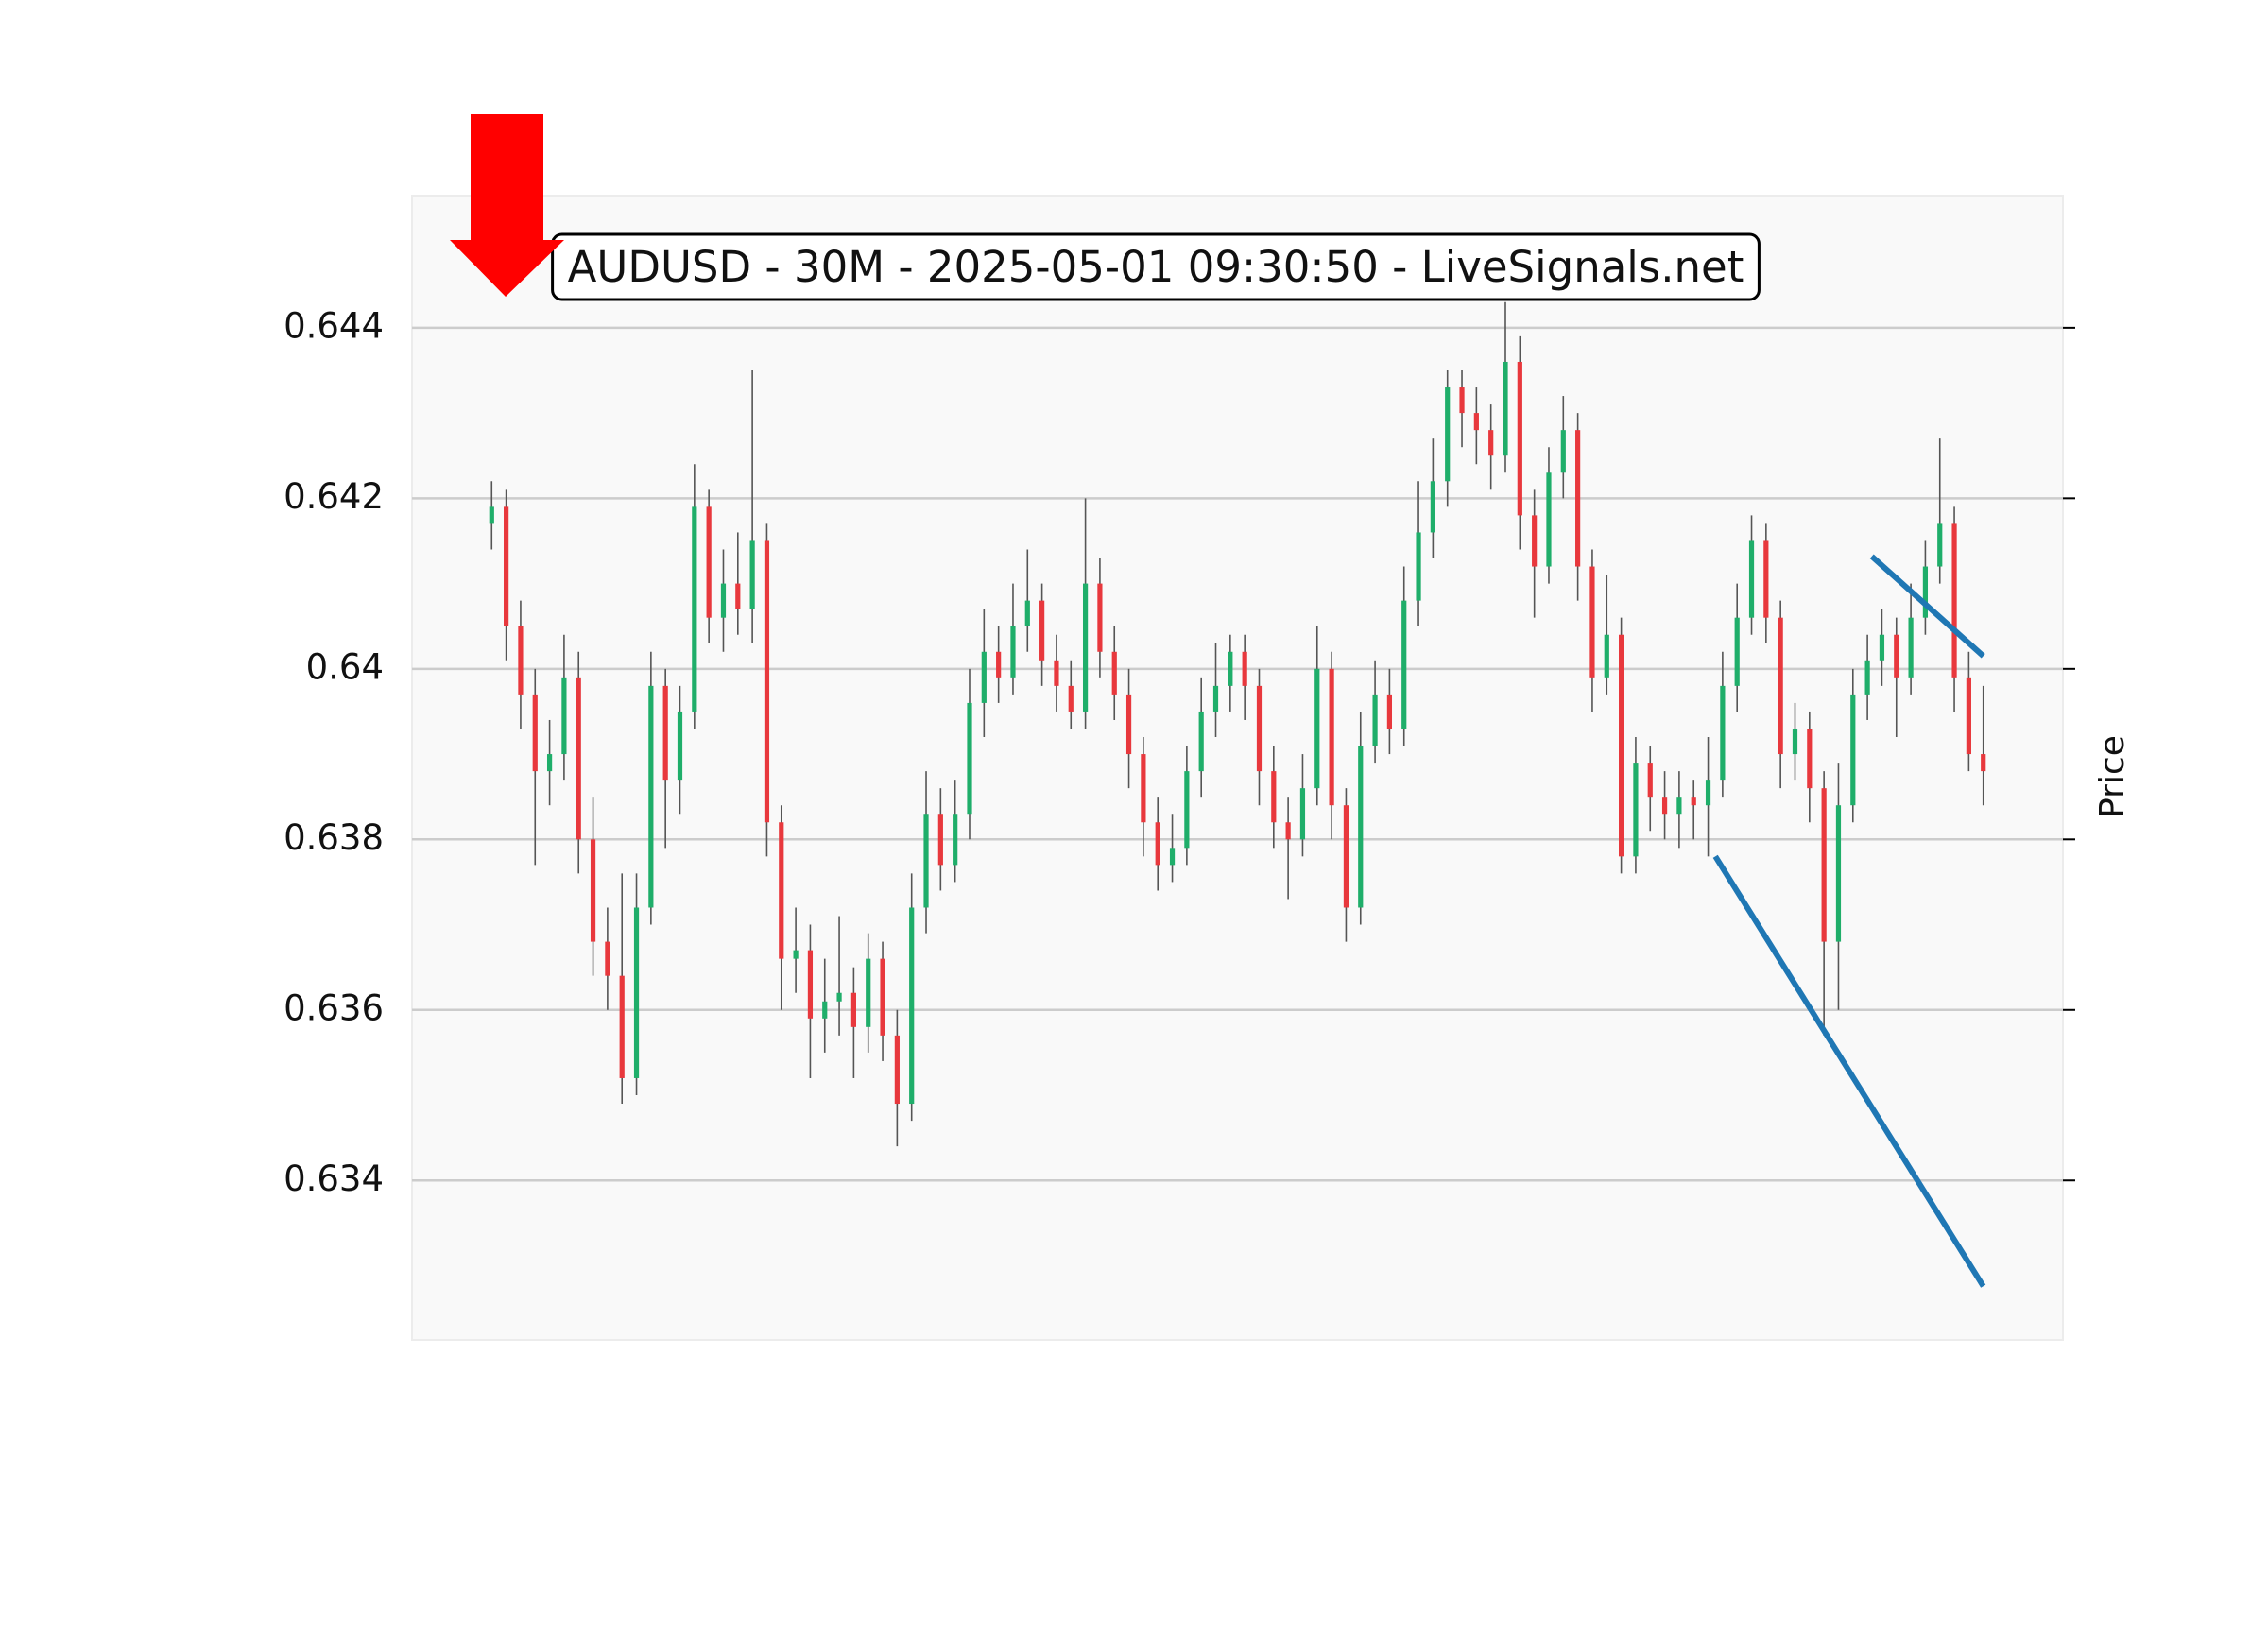 Image resolution: width=2268 pixels, height=1630 pixels. Describe the element at coordinates (334, 497) in the screenshot. I see `y-tick-label: 0.642` at that location.